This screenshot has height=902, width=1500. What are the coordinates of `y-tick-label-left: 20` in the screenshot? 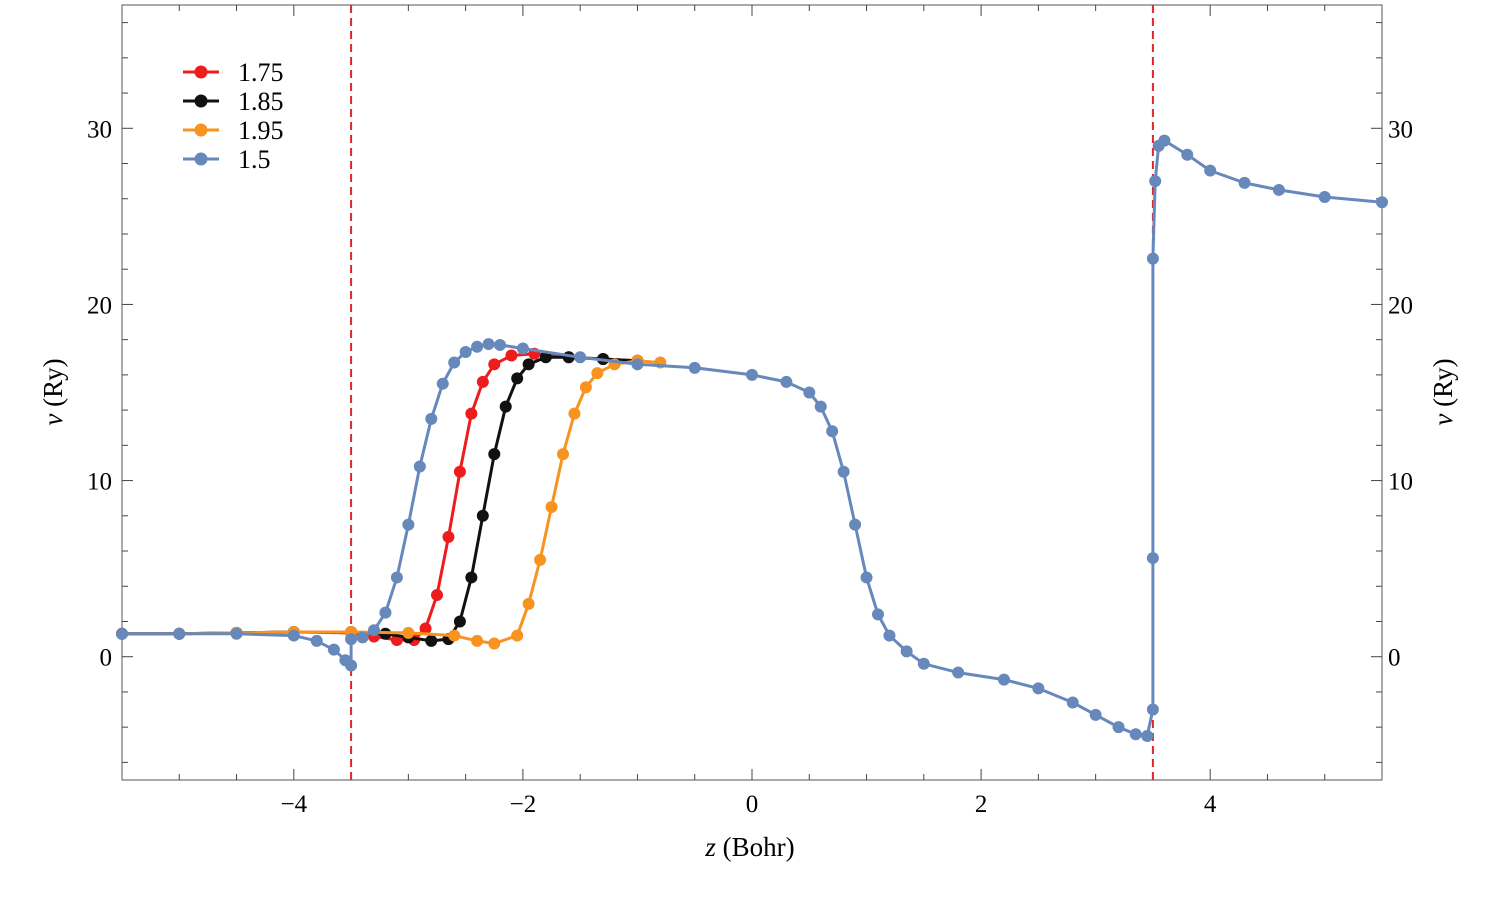 It's located at (99, 305).